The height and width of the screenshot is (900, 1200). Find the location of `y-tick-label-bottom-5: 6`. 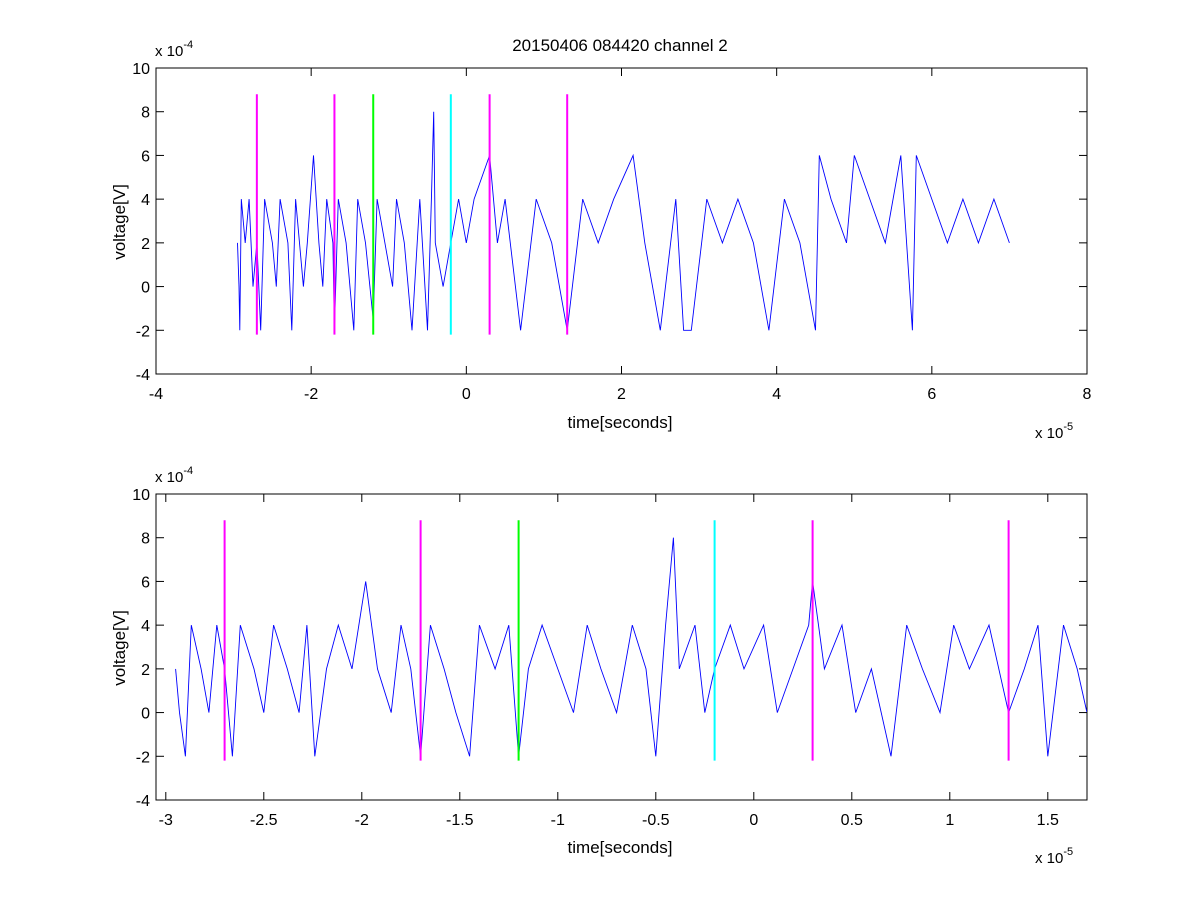

y-tick-label-bottom-5: 6 is located at coordinates (145, 582).